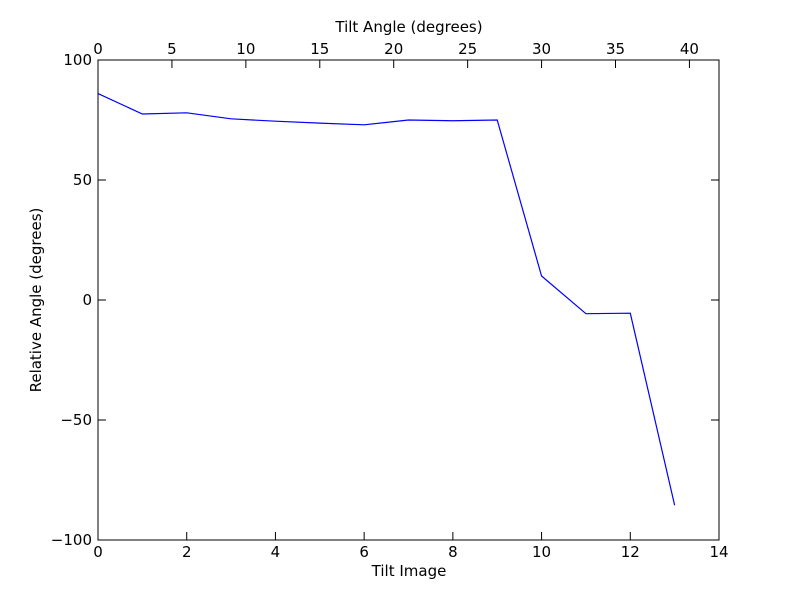 Image resolution: width=800 pixels, height=600 pixels. Describe the element at coordinates (689, 49) in the screenshot. I see `top-x-tick-label: 40` at that location.